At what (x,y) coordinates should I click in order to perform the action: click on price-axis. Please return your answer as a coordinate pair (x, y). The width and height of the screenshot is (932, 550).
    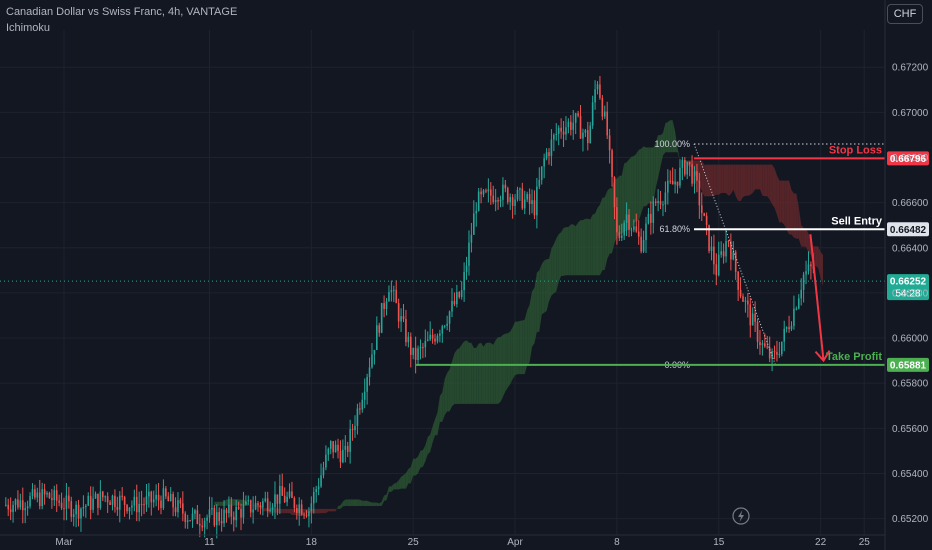
    Looking at the image, I should click on (906, 275).